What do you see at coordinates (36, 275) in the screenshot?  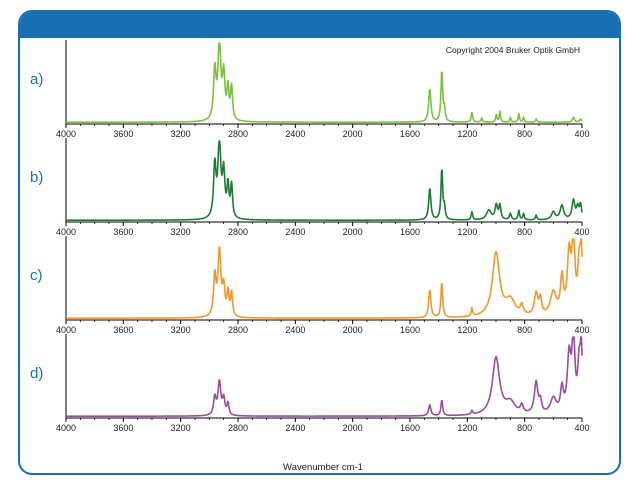 I see `panel-label: c)` at bounding box center [36, 275].